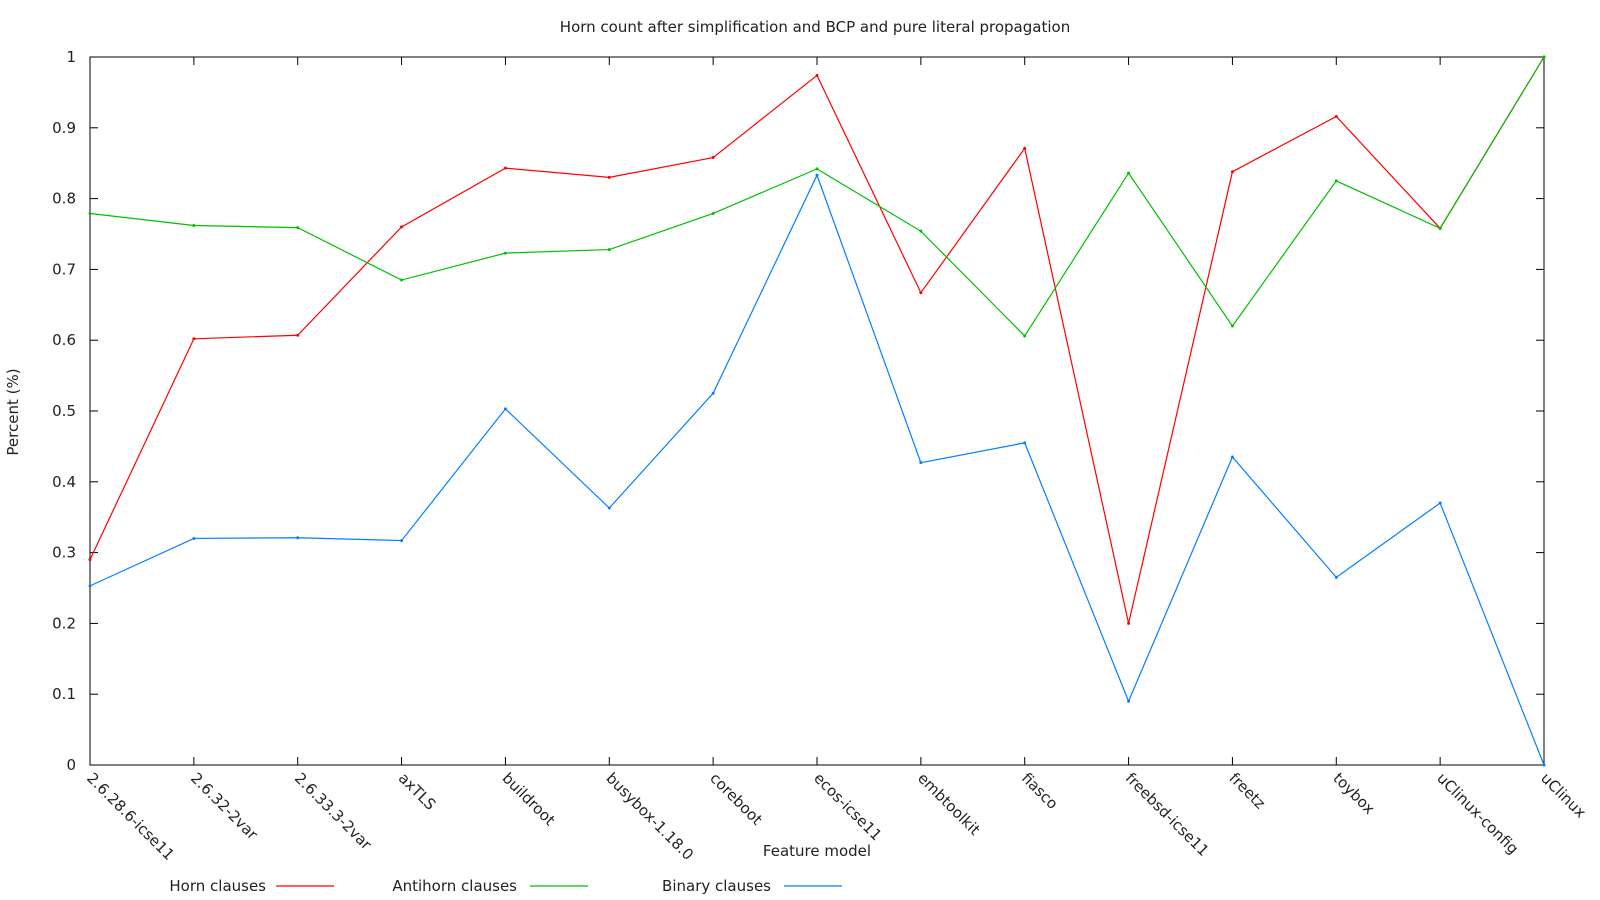  Describe the element at coordinates (1563, 795) in the screenshot. I see `x-tick-label: uClinux` at that location.